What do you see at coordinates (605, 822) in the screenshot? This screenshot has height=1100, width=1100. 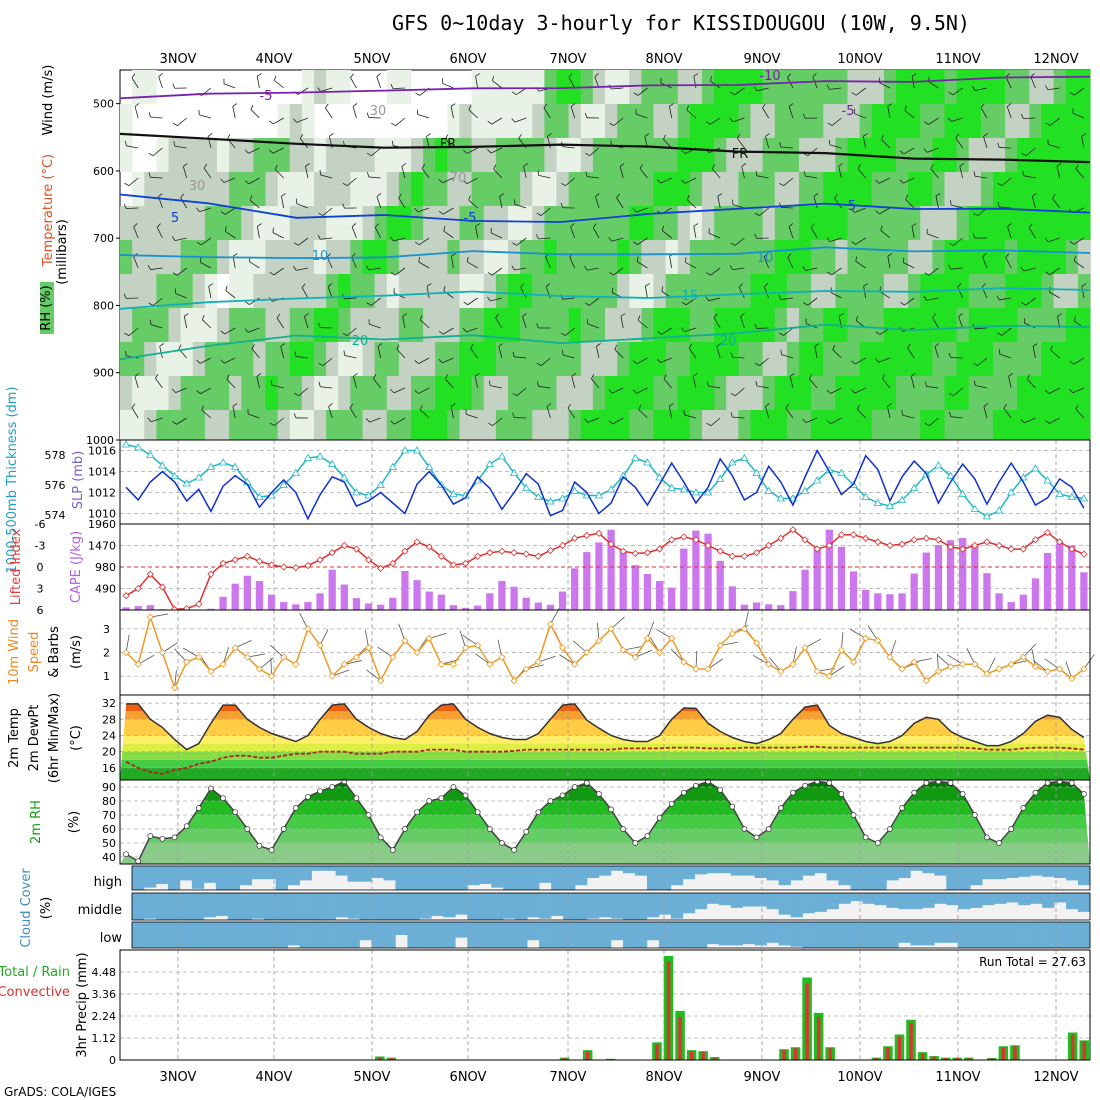 I see `rh-band` at bounding box center [605, 822].